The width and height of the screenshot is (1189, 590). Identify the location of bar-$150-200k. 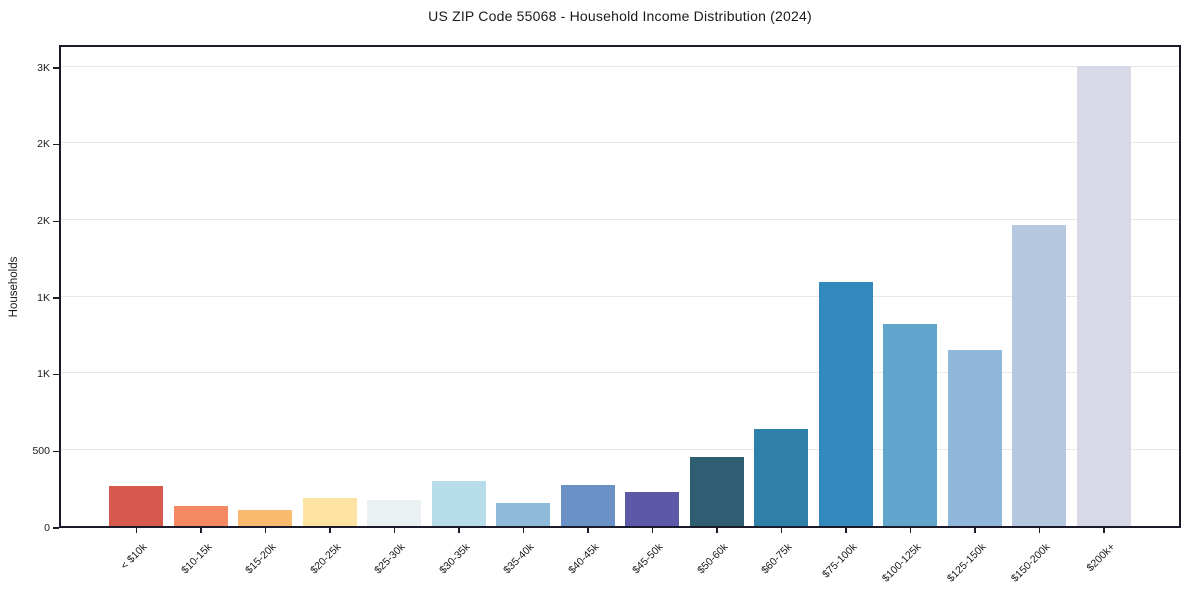
(1039, 375).